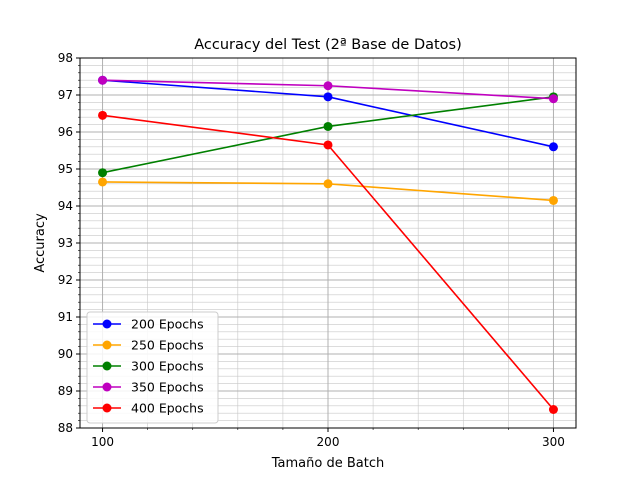  What do you see at coordinates (328, 45) in the screenshot?
I see `chart-title: Accuracy del Test (2ª Base de Datos)` at bounding box center [328, 45].